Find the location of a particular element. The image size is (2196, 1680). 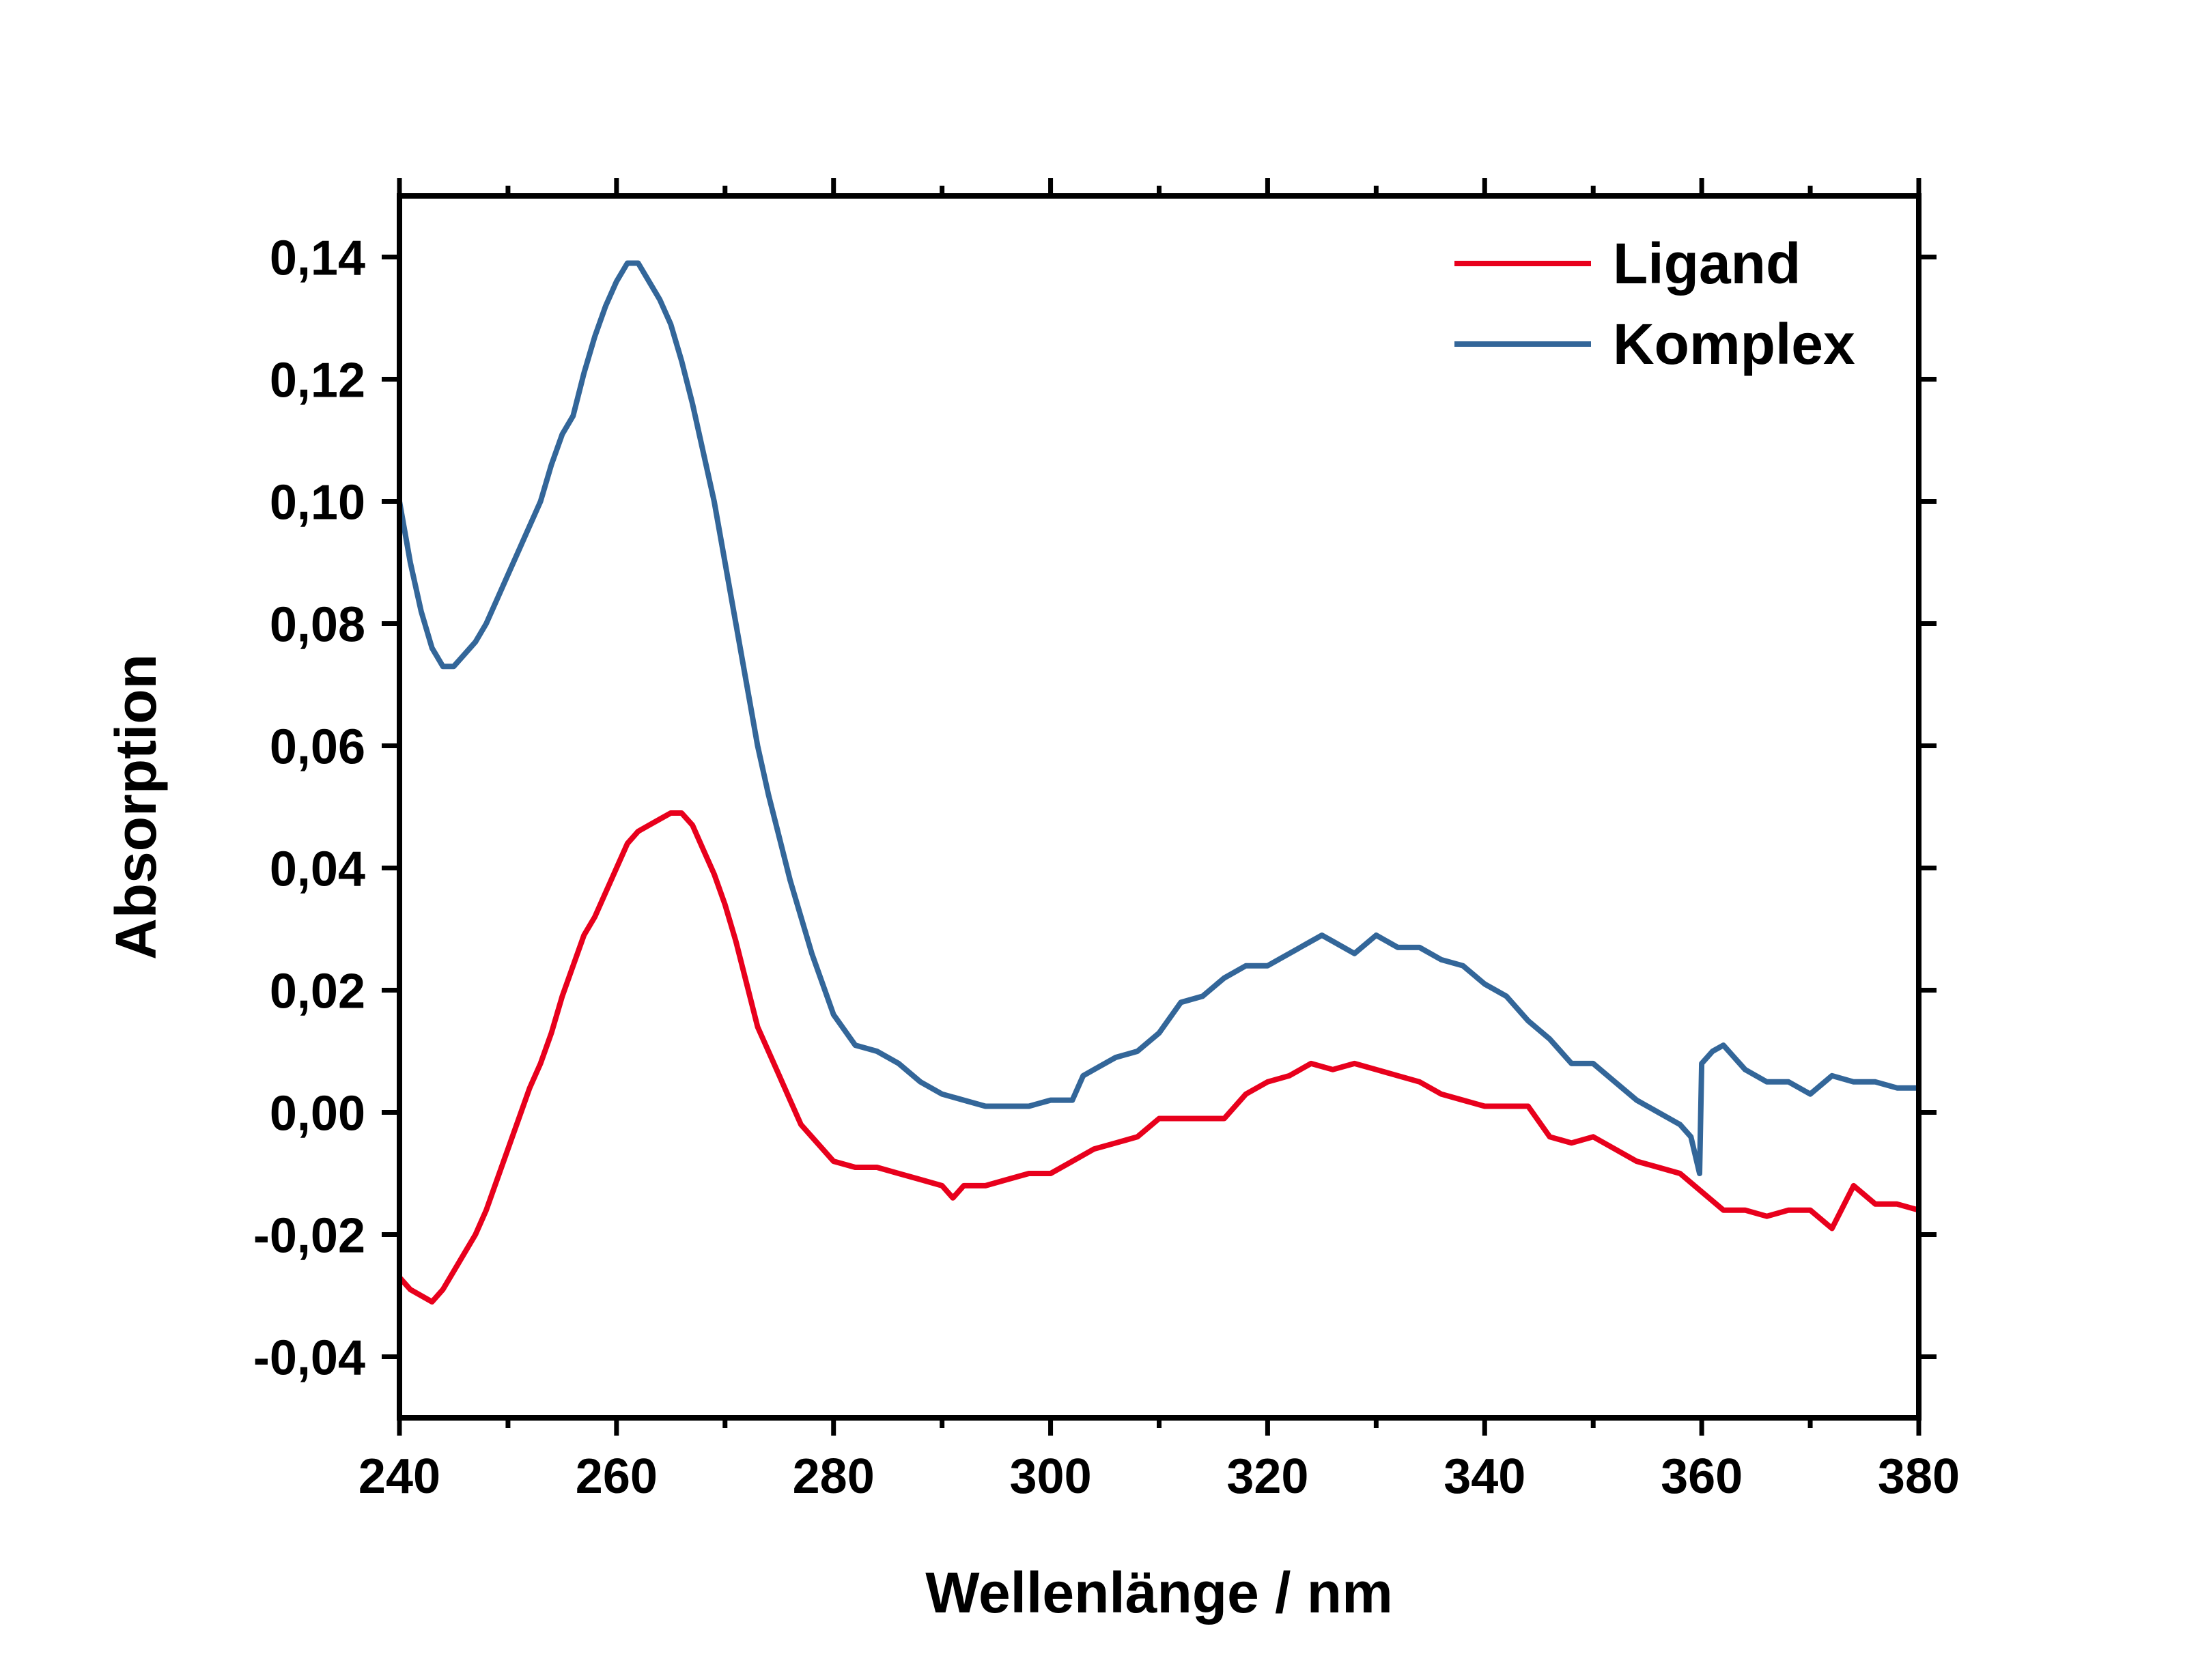

x-tick-label: 260 is located at coordinates (617, 1476).